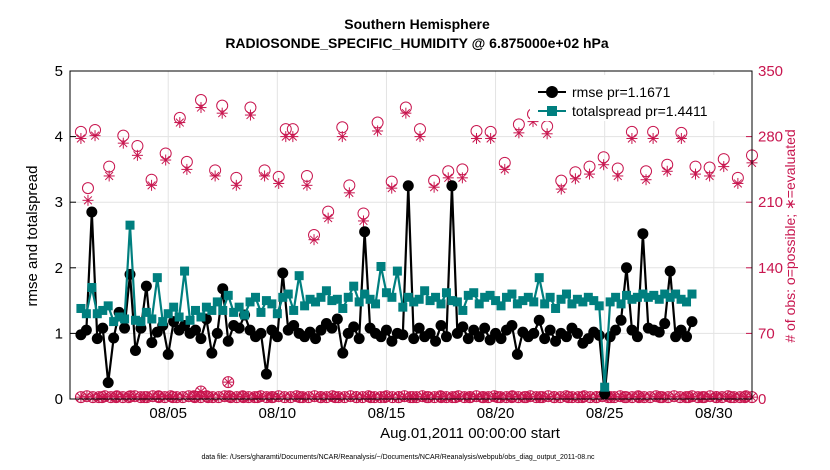 This screenshot has width=830, height=470. I want to click on possible-obs-marker, so click(137, 145).